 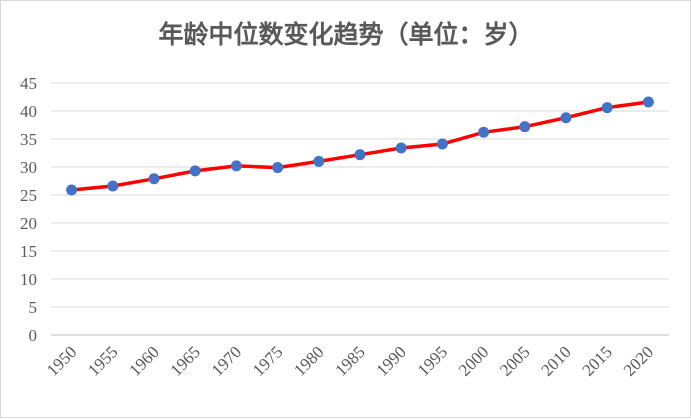 I want to click on x-tick-label: 1995, so click(x=432, y=360).